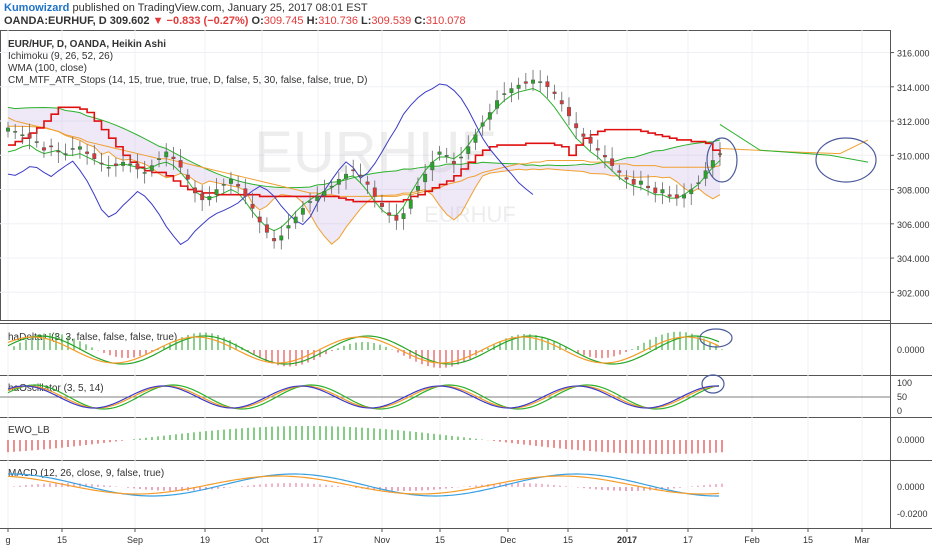  What do you see at coordinates (627, 540) in the screenshot?
I see `time-axis-label: 2017` at bounding box center [627, 540].